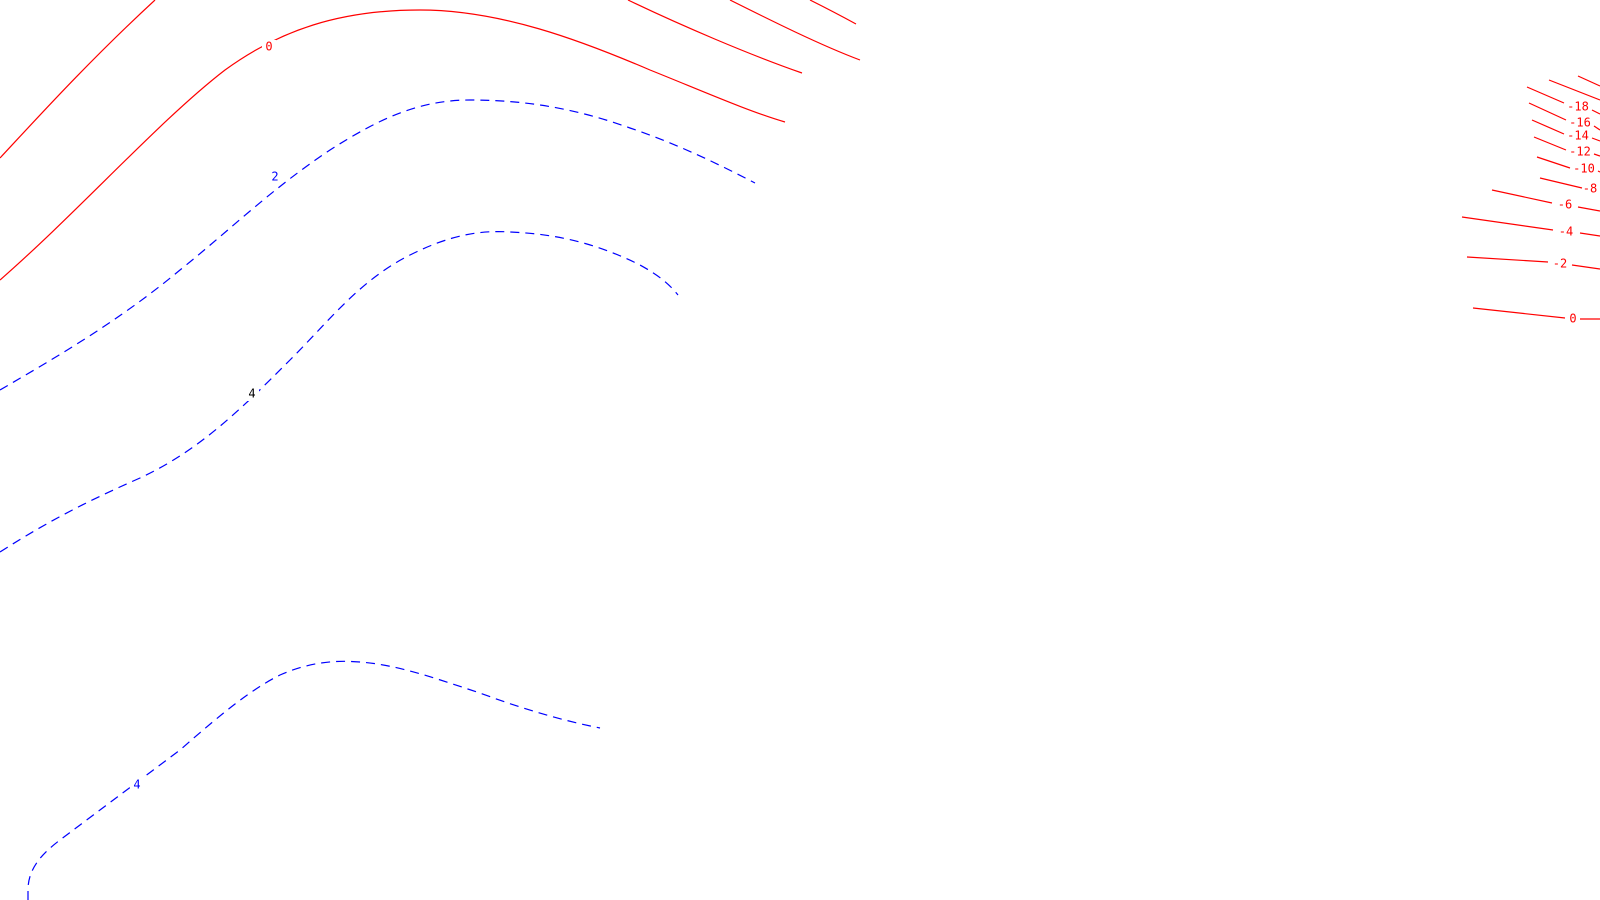 The height and width of the screenshot is (900, 1600). What do you see at coordinates (393, 145) in the screenshot?
I see `contour-line-zero-left` at bounding box center [393, 145].